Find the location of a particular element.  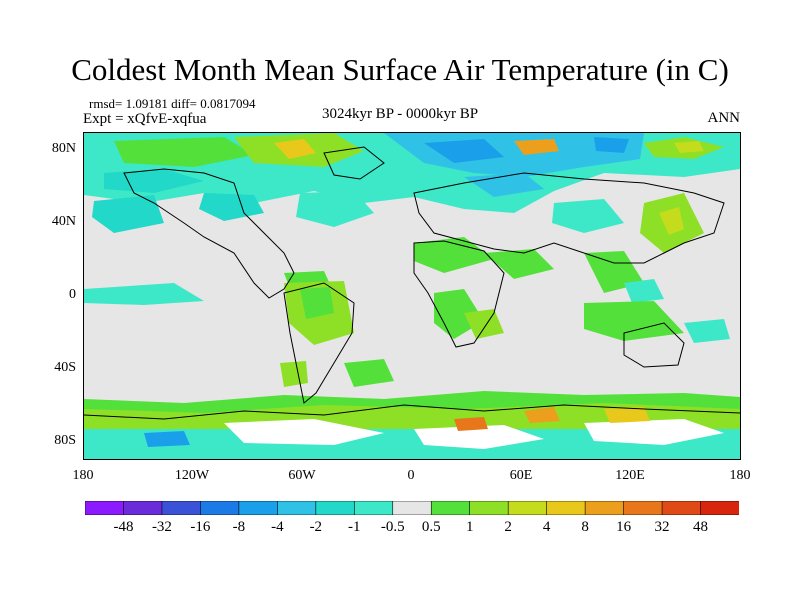

colorbar-label: -1 is located at coordinates (354, 527).